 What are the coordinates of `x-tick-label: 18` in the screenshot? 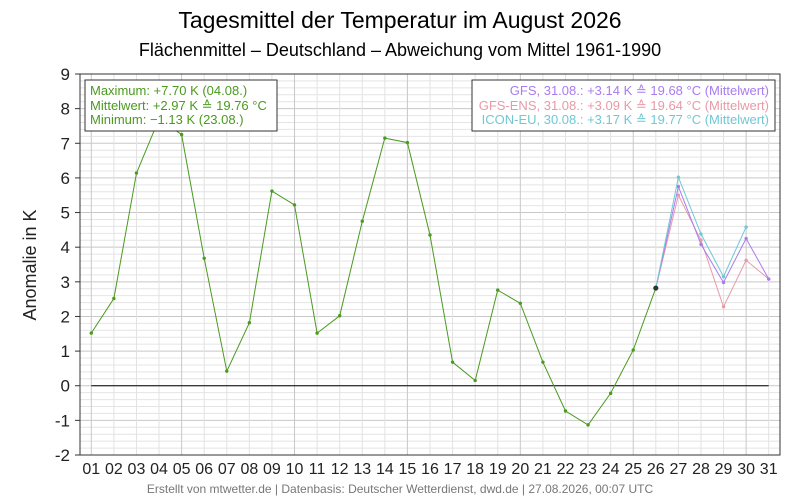 It's located at (475, 469).